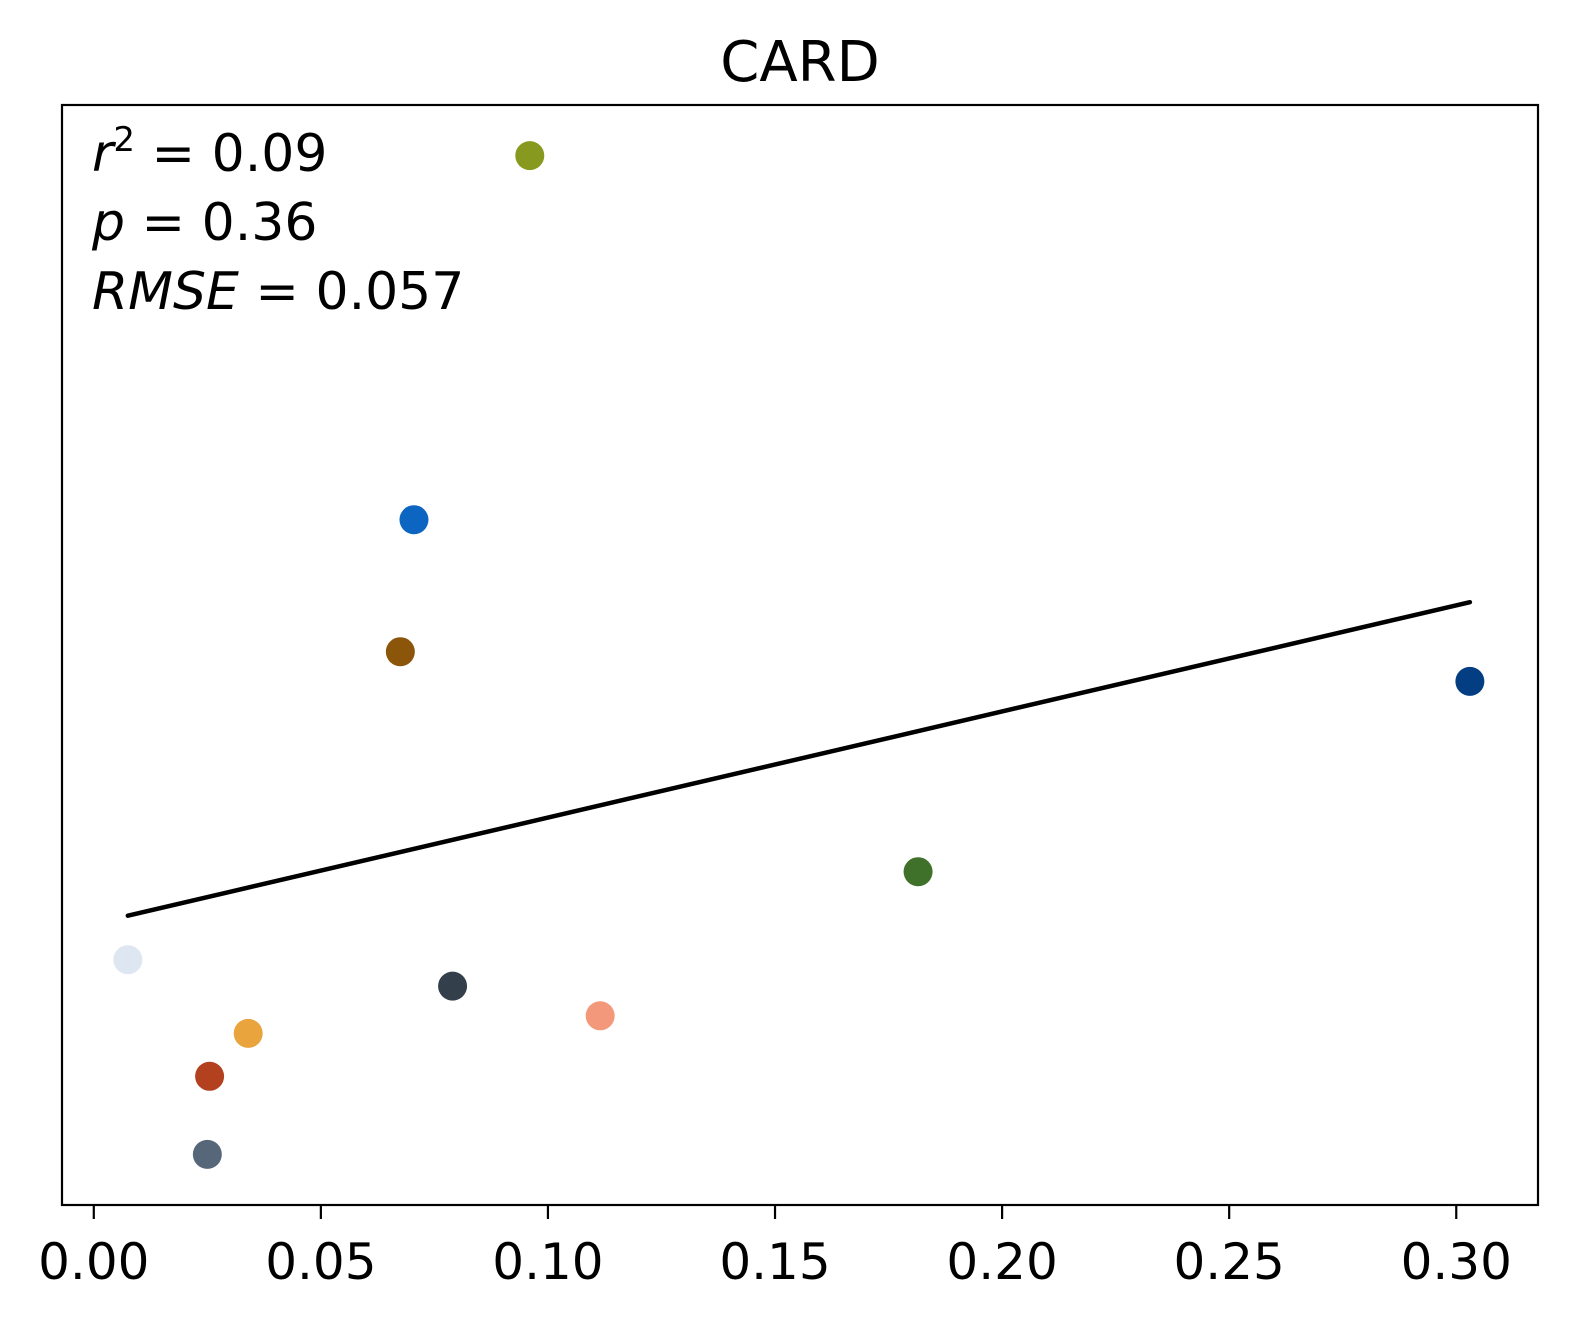 The height and width of the screenshot is (1331, 1580). I want to click on x-tick-label-5: 0.20, so click(1001, 1262).